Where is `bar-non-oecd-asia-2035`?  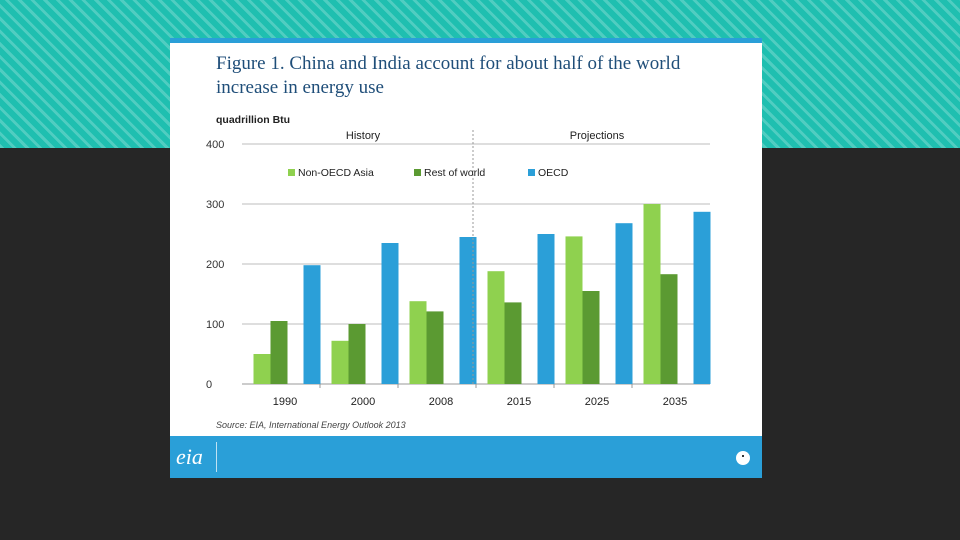 bar-non-oecd-asia-2035 is located at coordinates (652, 294).